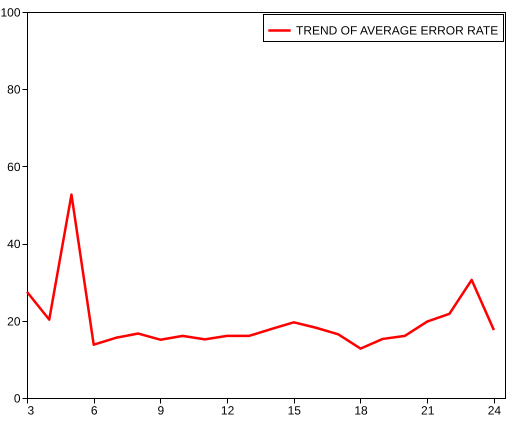 The width and height of the screenshot is (516, 421). Describe the element at coordinates (17, 399) in the screenshot. I see `y-tick-label: 0` at that location.